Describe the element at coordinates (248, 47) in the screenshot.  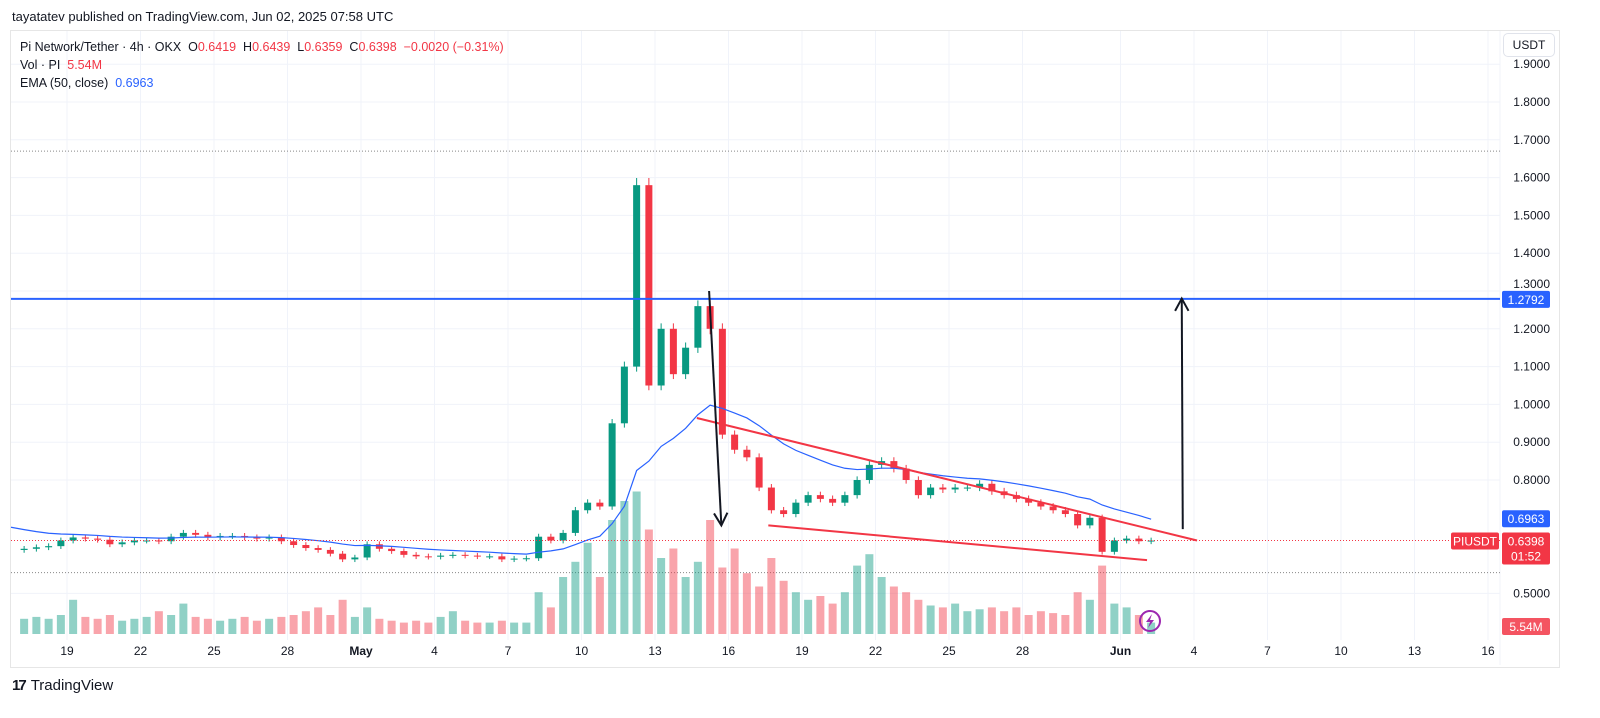
I see `high-label: H` at that location.